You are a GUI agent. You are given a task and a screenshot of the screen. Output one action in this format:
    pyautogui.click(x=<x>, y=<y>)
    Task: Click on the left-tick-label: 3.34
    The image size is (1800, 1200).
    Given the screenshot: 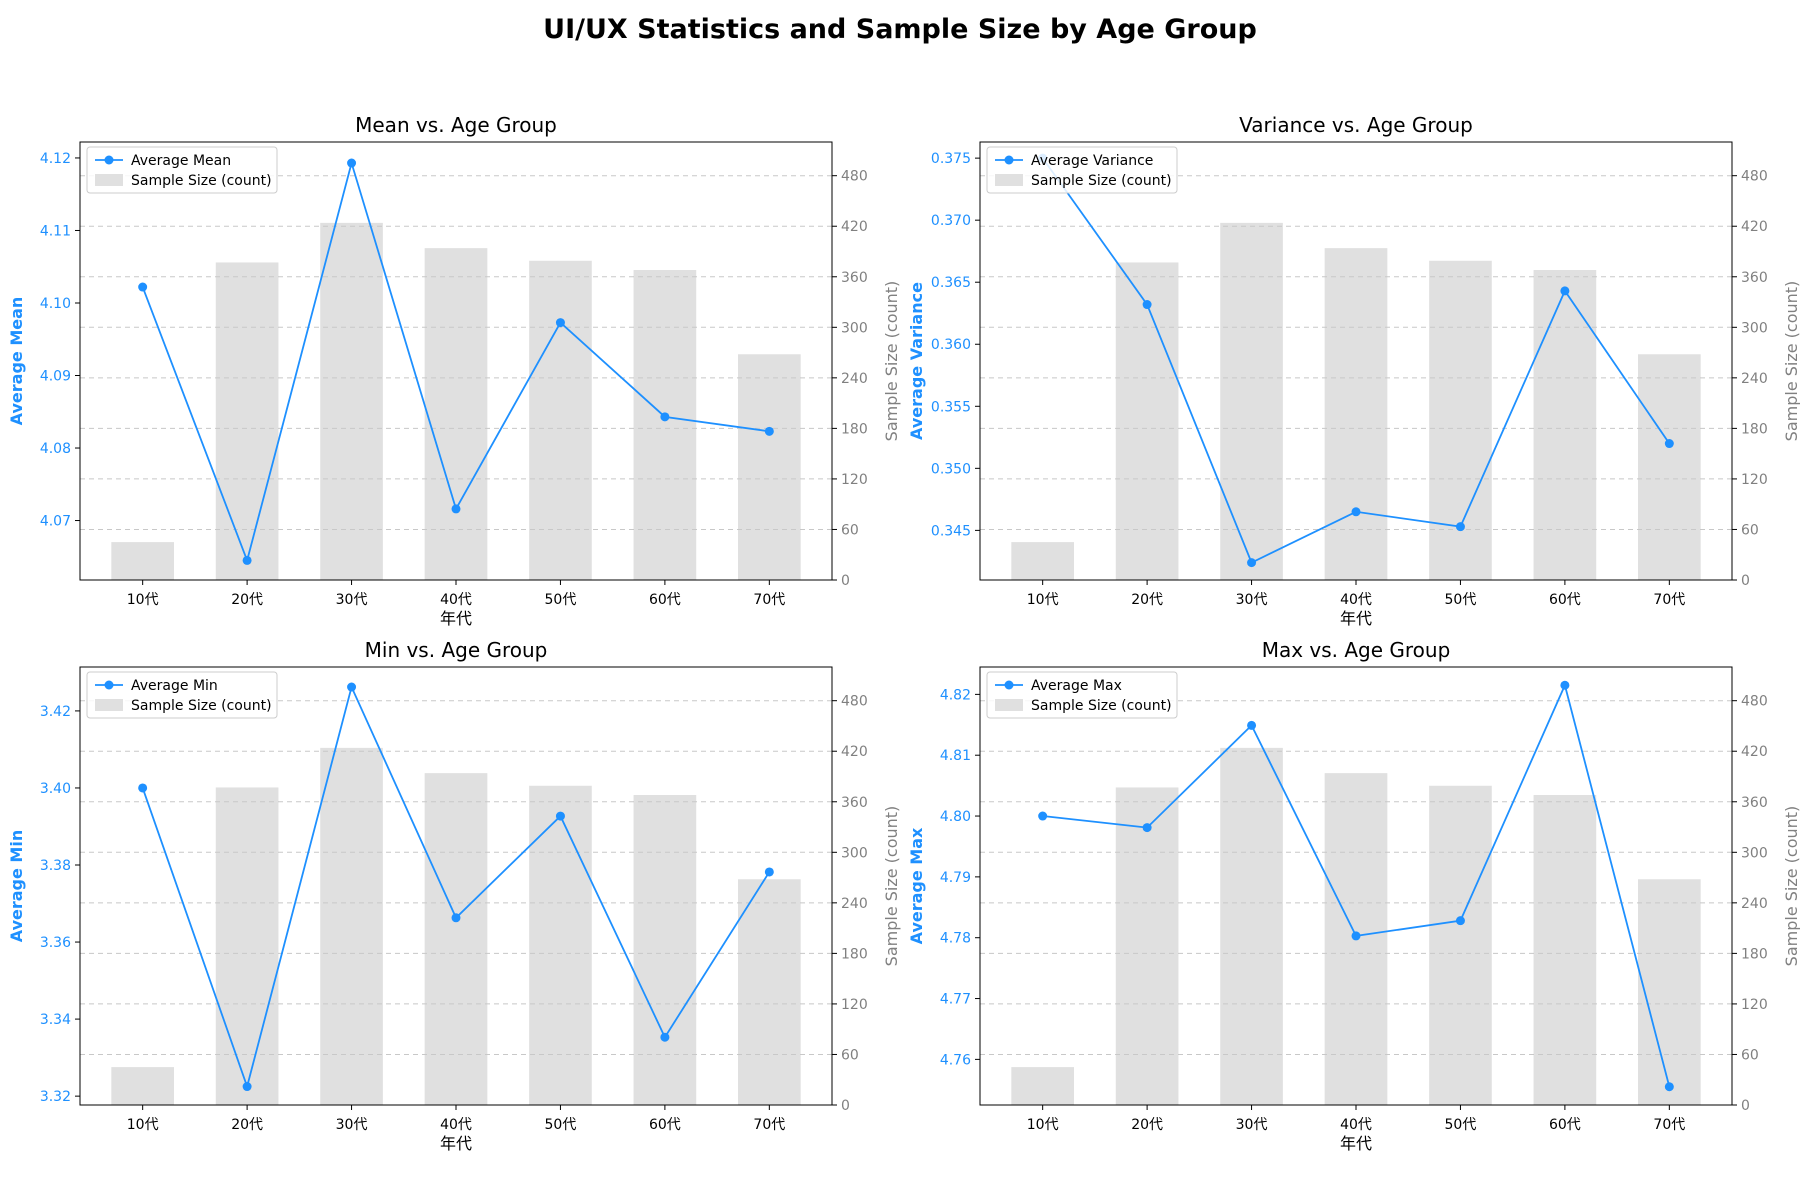 What is the action you would take?
    pyautogui.click(x=55, y=1020)
    